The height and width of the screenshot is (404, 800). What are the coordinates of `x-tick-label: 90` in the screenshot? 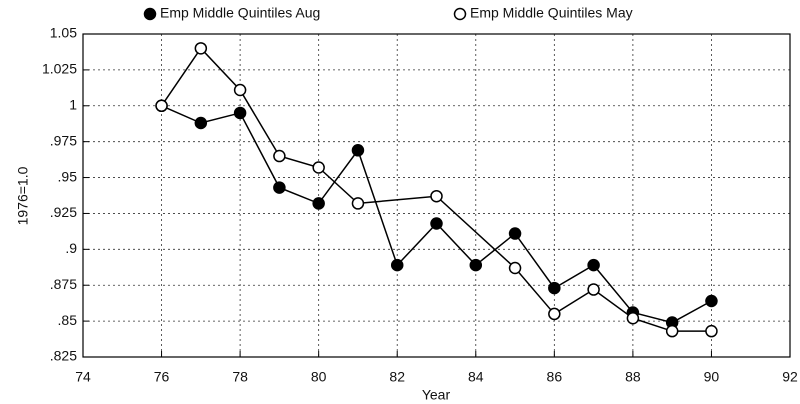 It's located at (712, 377).